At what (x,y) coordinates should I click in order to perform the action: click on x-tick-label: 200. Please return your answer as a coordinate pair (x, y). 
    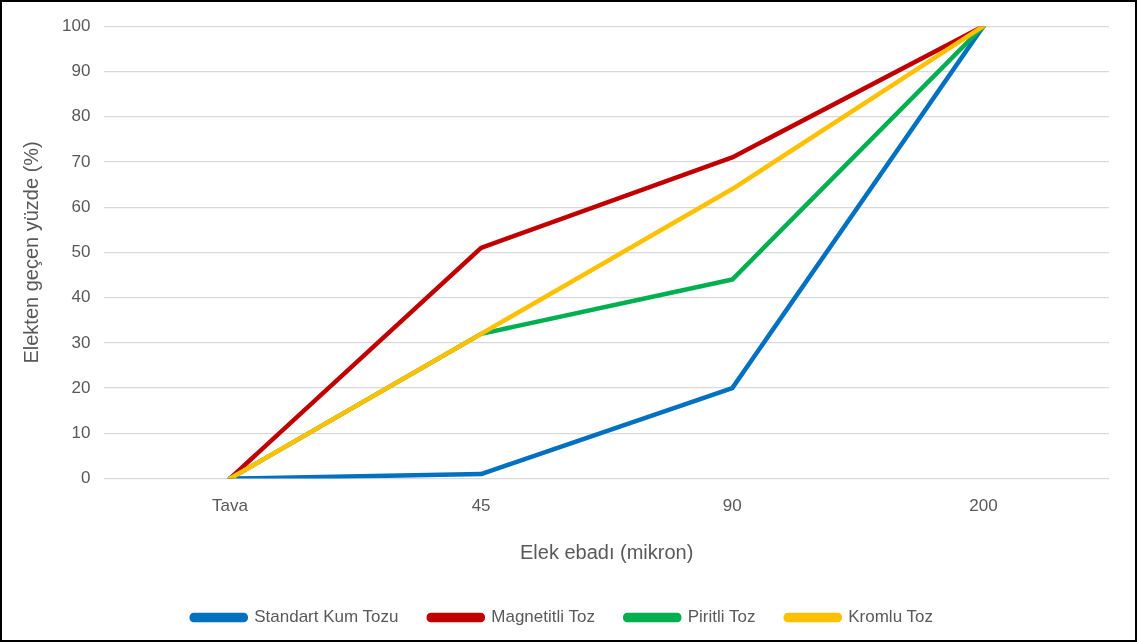
    Looking at the image, I should click on (983, 506).